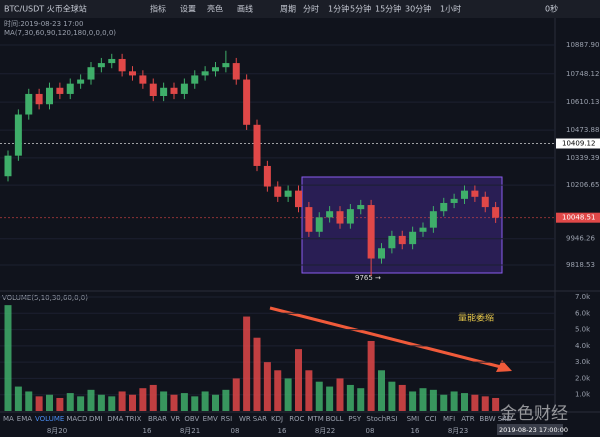 The height and width of the screenshot is (437, 600). What do you see at coordinates (157, 419) in the screenshot?
I see `indicator-tab: BRAR` at bounding box center [157, 419].